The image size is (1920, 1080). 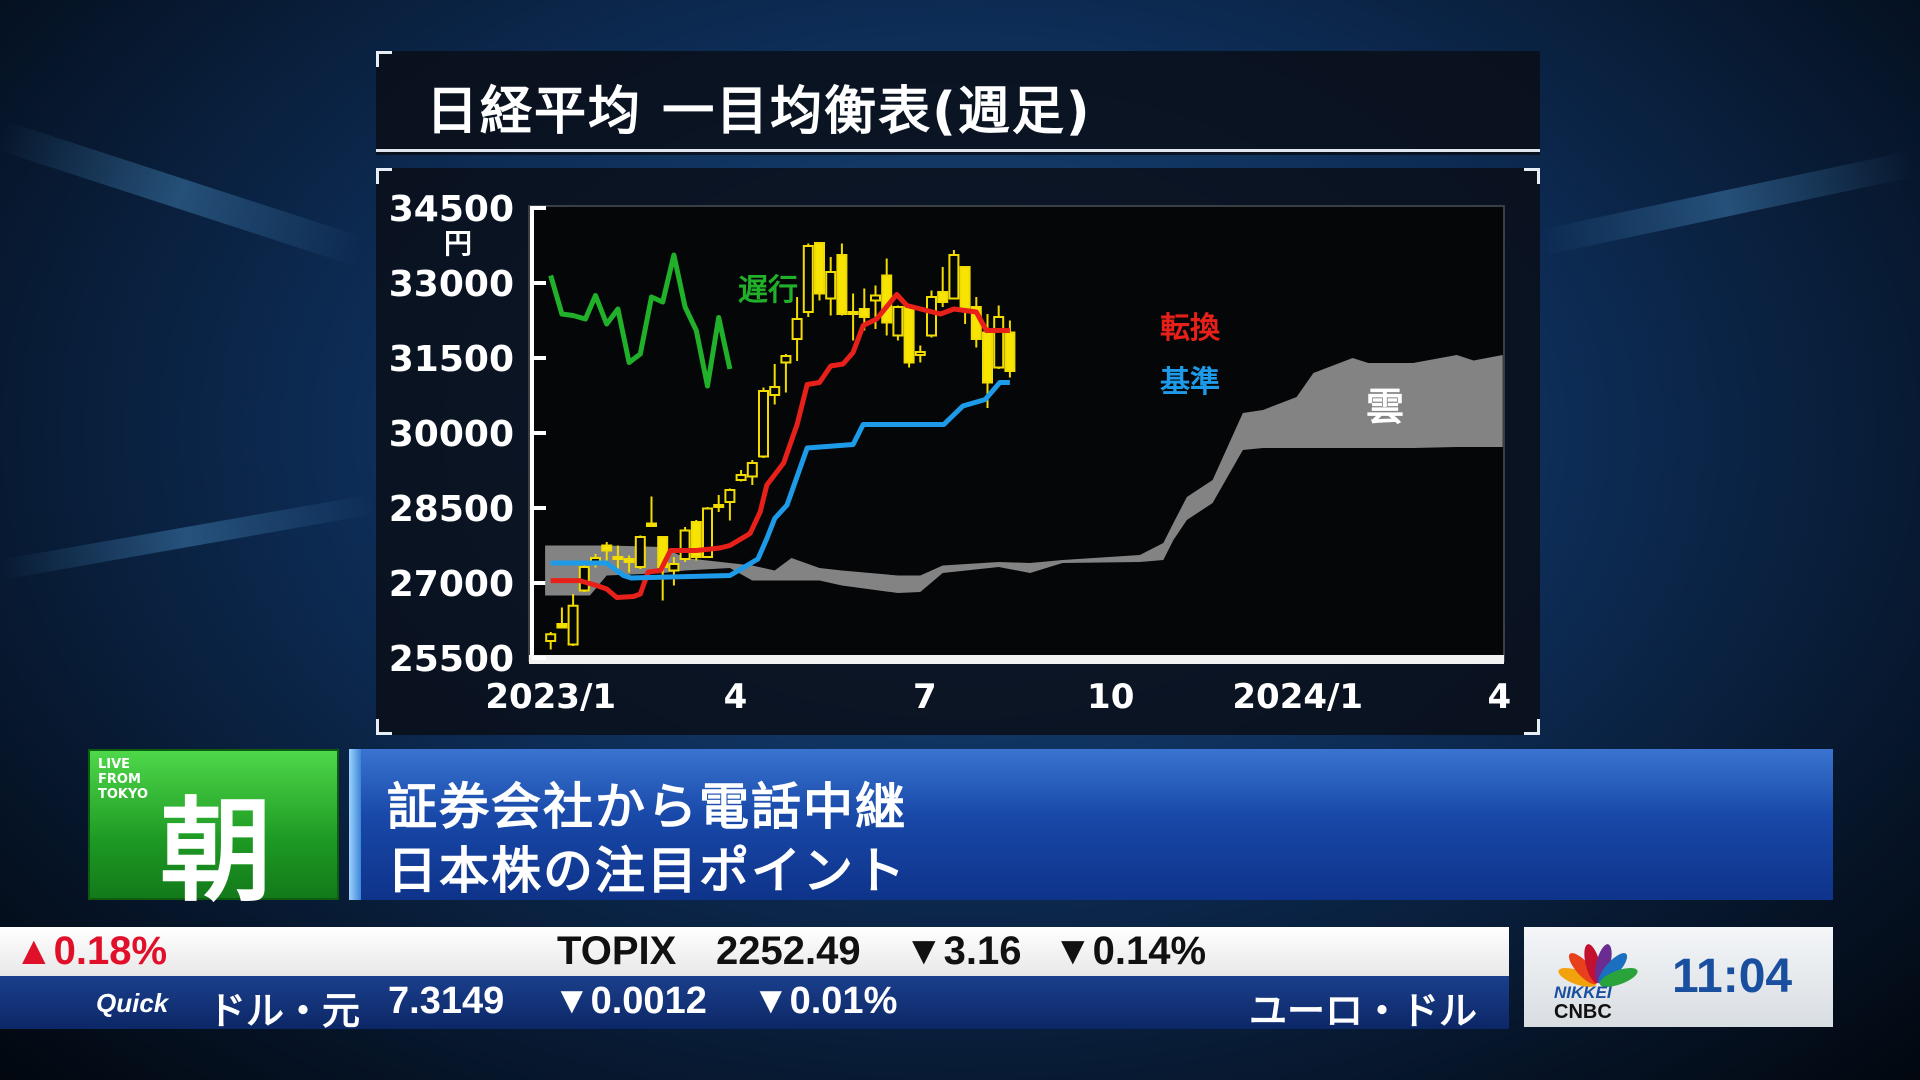 What do you see at coordinates (550, 697) in the screenshot?
I see `x-tick-label: 2023/1` at bounding box center [550, 697].